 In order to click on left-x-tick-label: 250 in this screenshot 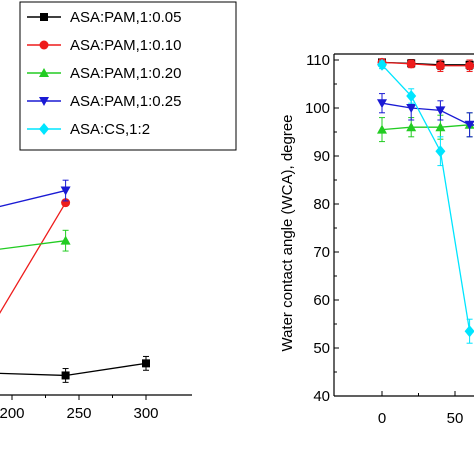, I will do `click(78, 413)`.